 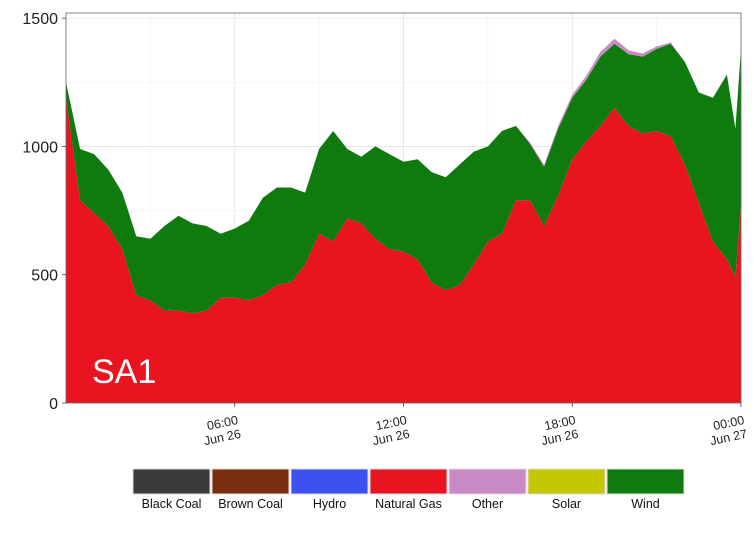 What do you see at coordinates (124, 372) in the screenshot?
I see `region-label: SA1` at bounding box center [124, 372].